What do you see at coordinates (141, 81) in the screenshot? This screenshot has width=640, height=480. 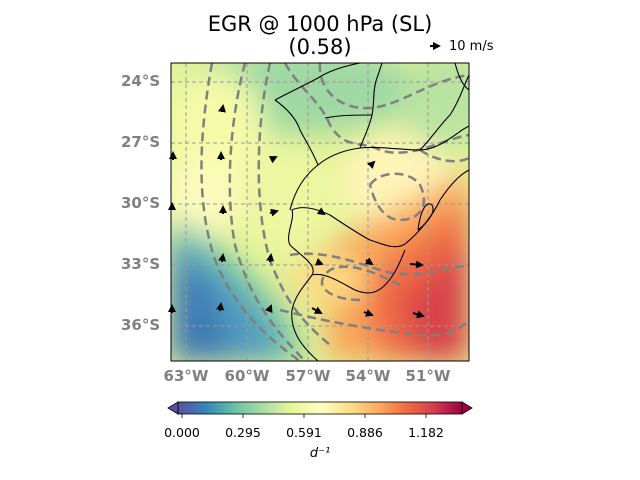 I see `lat-tick-label: 24°S` at bounding box center [141, 81].